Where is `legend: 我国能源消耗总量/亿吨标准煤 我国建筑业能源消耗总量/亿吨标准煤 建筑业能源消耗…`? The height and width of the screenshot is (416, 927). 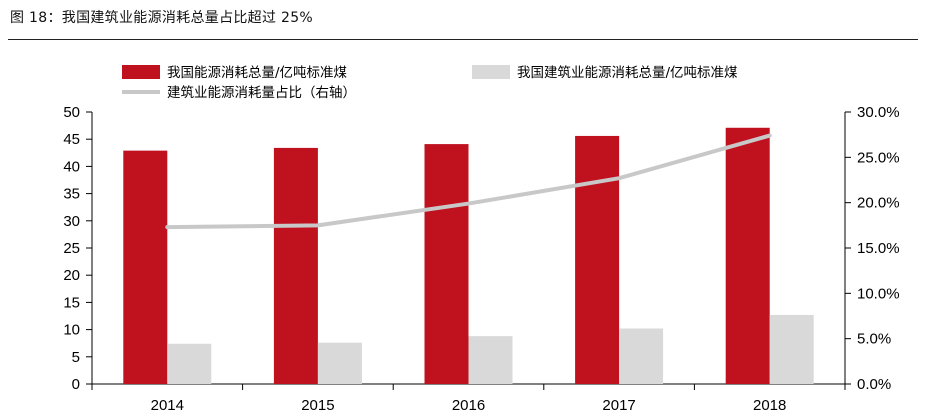 legend: 我国能源消耗总量/亿吨标准煤 我国建筑业能源消耗总量/亿吨标准煤 建筑业能源消耗… is located at coordinates (430, 83).